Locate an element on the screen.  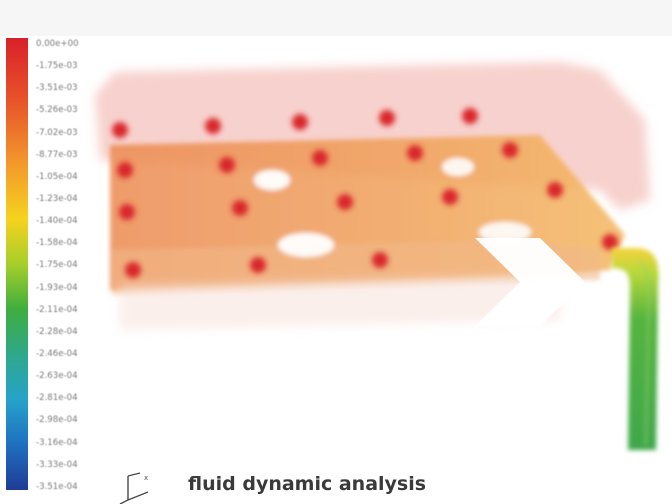
scale-tick-label: 0.00e+00 is located at coordinates (57, 44).